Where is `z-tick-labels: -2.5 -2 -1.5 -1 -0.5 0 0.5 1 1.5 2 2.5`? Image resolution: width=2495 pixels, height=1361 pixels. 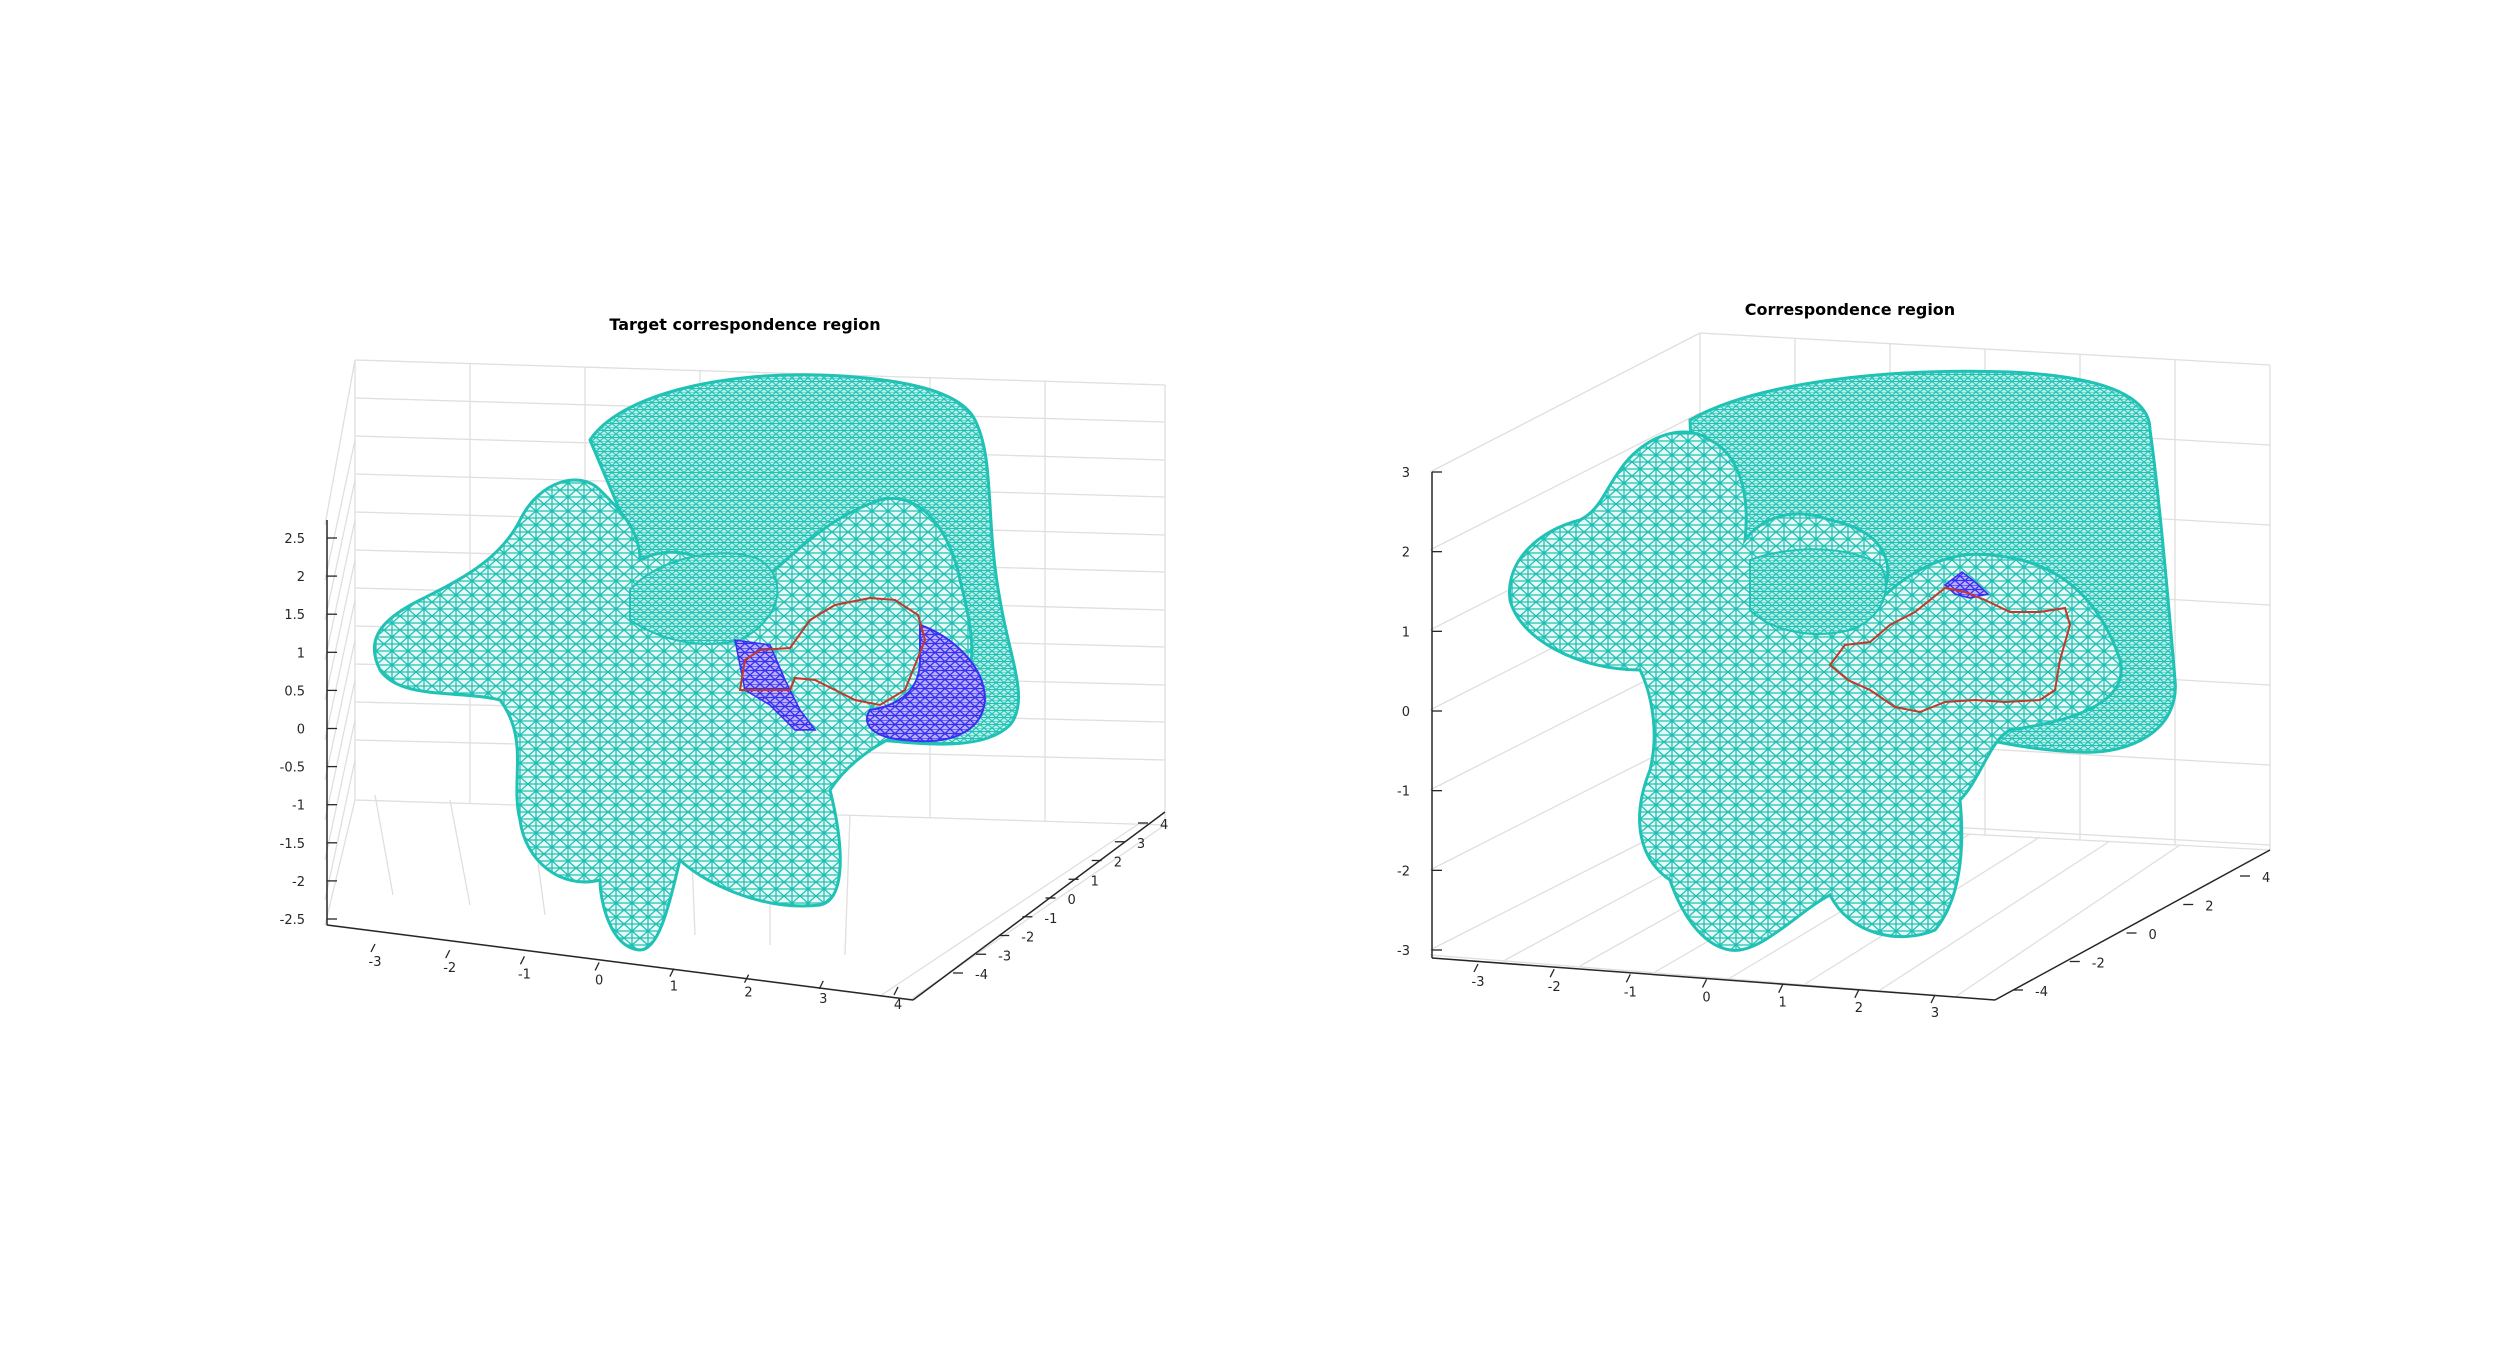
z-tick-labels: -2.5 -2 -1.5 -1 -0.5 0 0.5 1 1.5 2 2.5 is located at coordinates (308, 730).